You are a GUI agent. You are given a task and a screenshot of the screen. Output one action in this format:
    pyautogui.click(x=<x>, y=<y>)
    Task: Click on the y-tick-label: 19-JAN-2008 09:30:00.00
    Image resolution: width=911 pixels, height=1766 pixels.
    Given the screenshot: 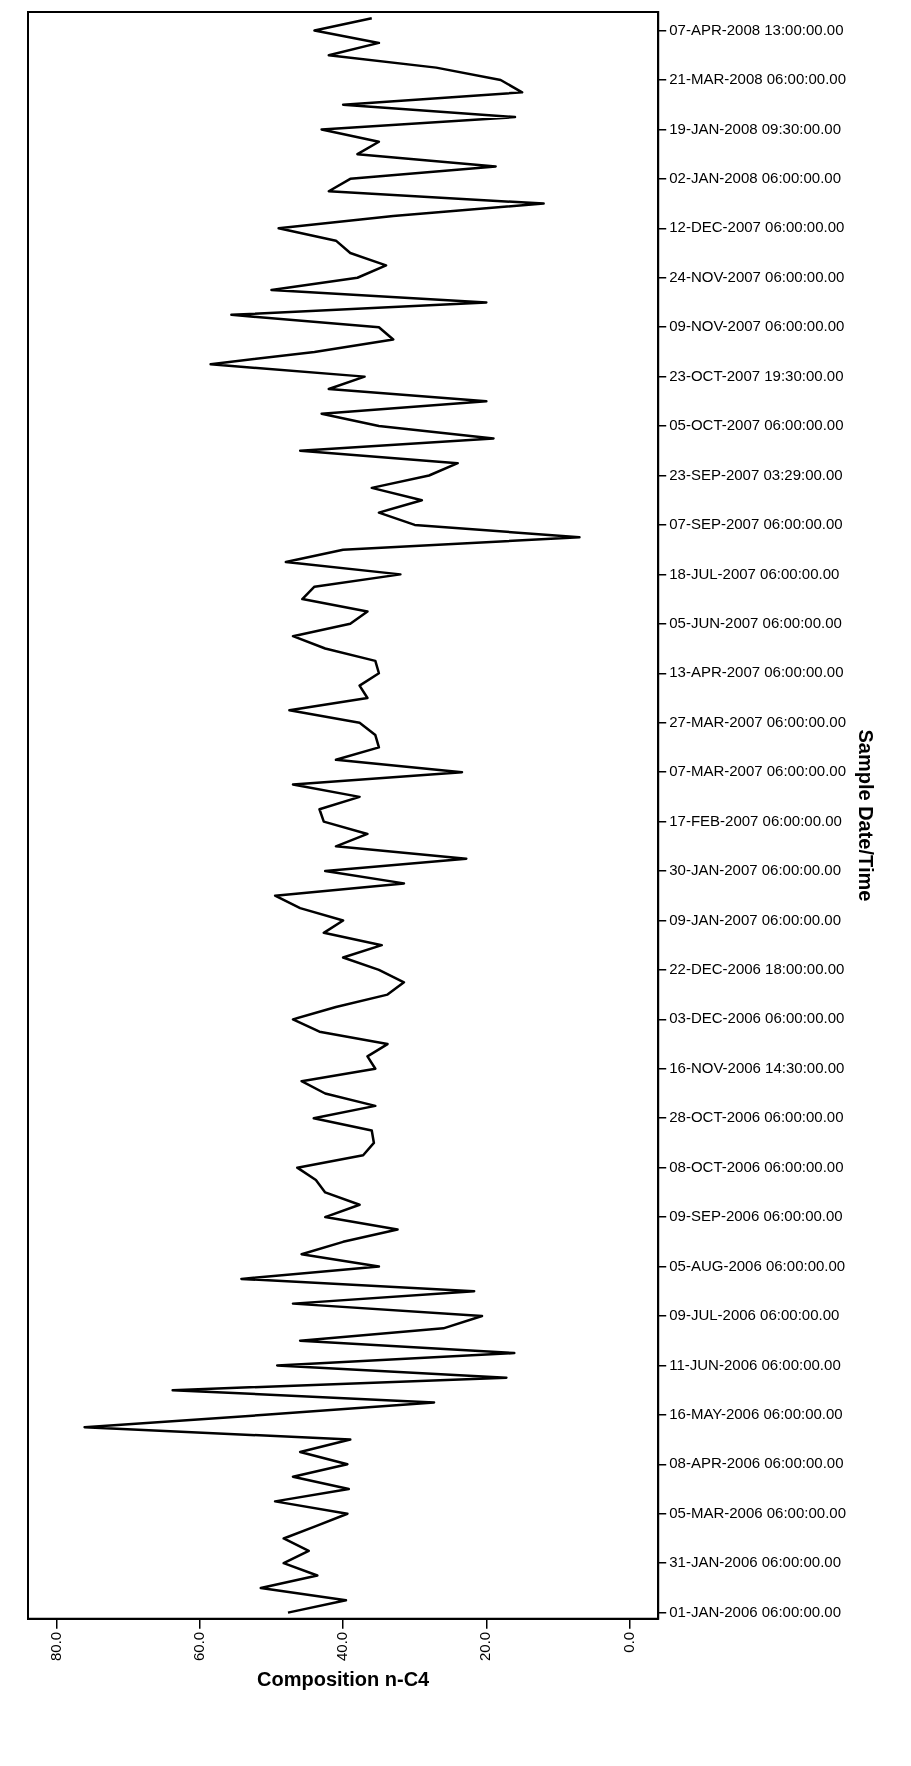 What is the action you would take?
    pyautogui.click(x=755, y=128)
    